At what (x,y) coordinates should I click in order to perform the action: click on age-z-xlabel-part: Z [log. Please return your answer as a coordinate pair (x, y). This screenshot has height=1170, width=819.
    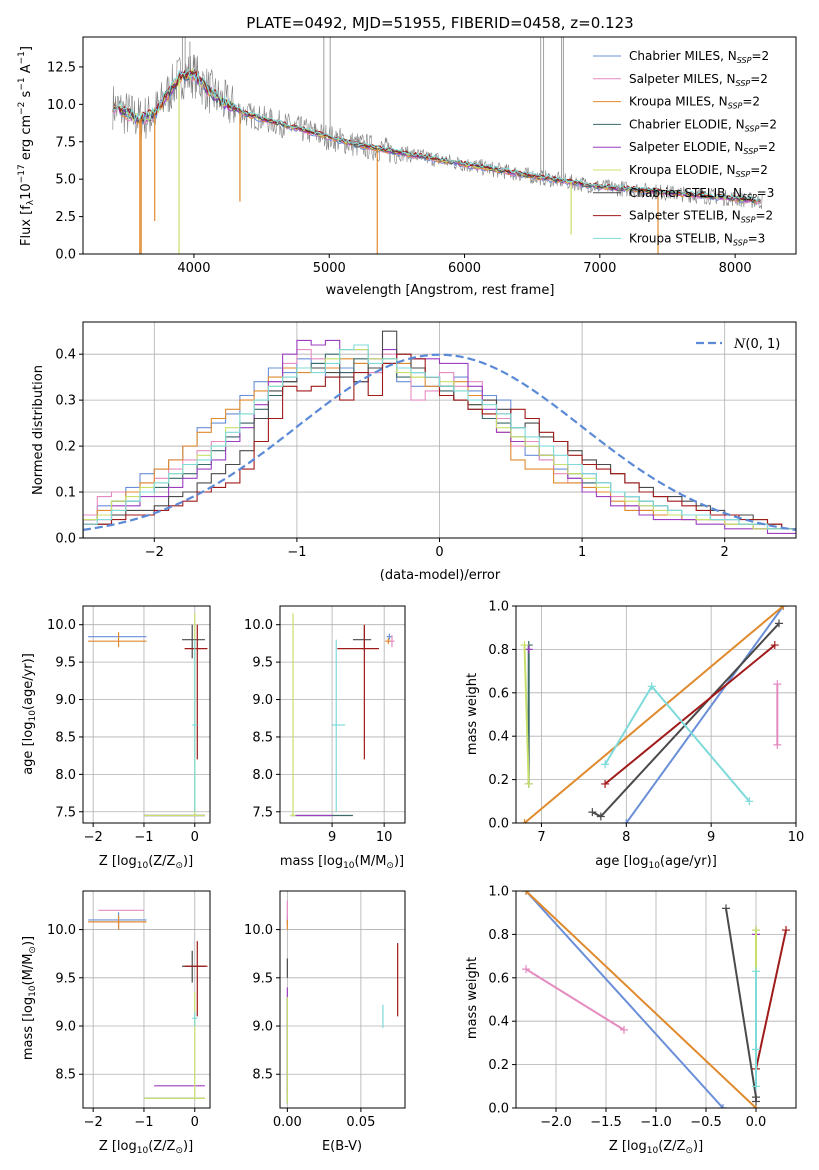
    Looking at the image, I should click on (118, 861).